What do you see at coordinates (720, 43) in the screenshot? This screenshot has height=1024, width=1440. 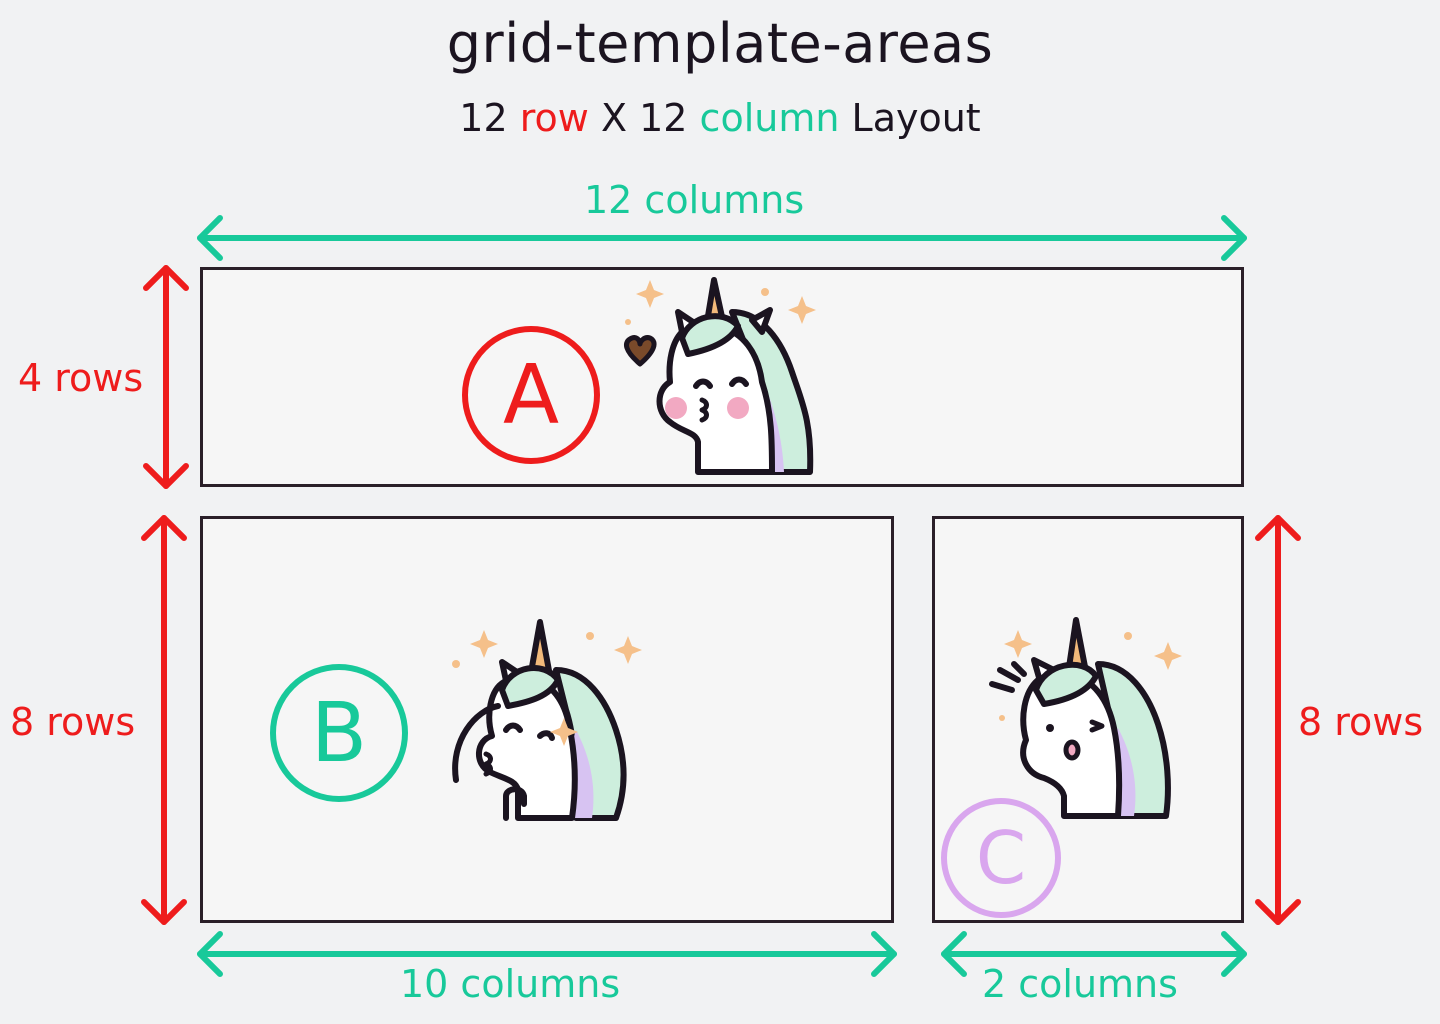 I see `page-title: grid-template-areas` at bounding box center [720, 43].